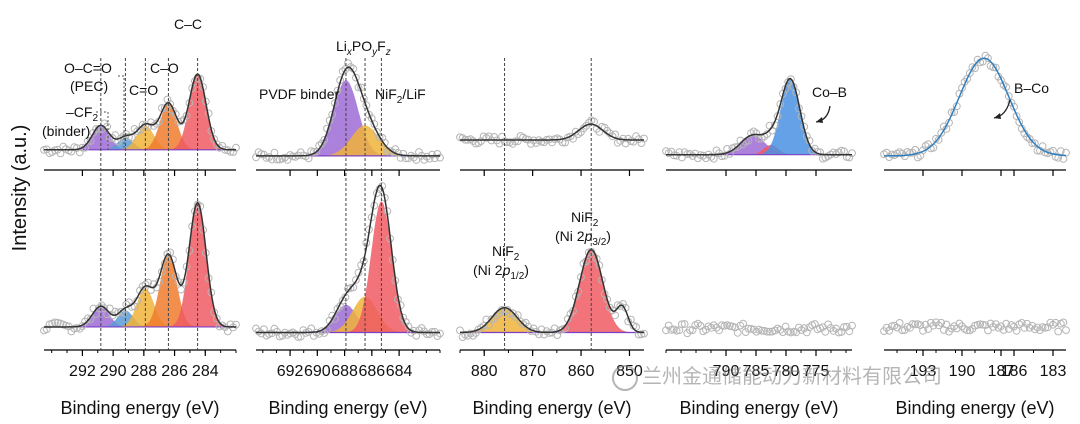 This screenshot has width=1080, height=424. Describe the element at coordinates (20, 188) in the screenshot. I see `y-axis-label: Intensity (a.u.)` at that location.